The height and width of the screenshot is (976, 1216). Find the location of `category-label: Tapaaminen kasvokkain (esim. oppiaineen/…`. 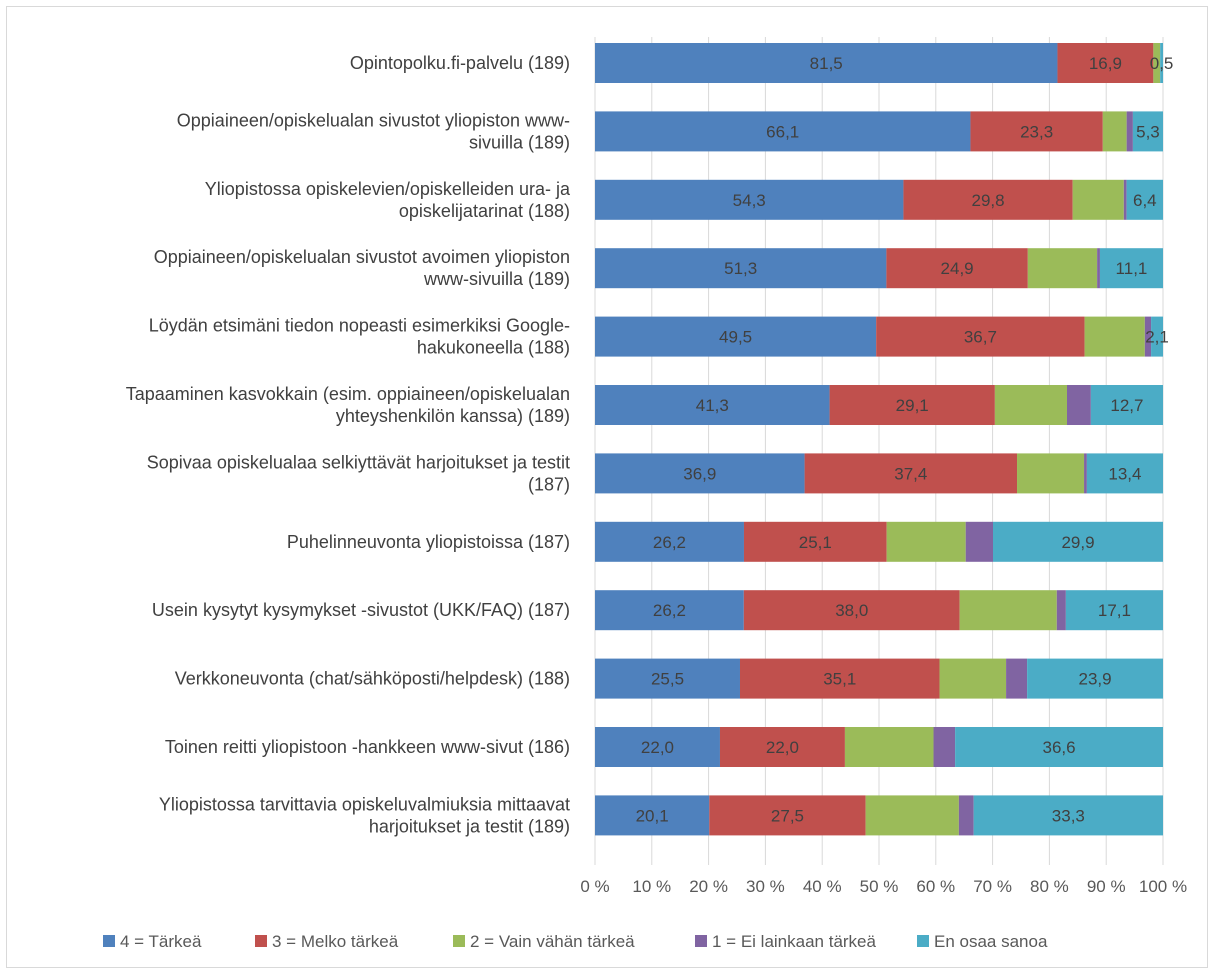

category-label: Tapaaminen kasvokkain (esim. oppiaineen/… is located at coordinates (348, 394).